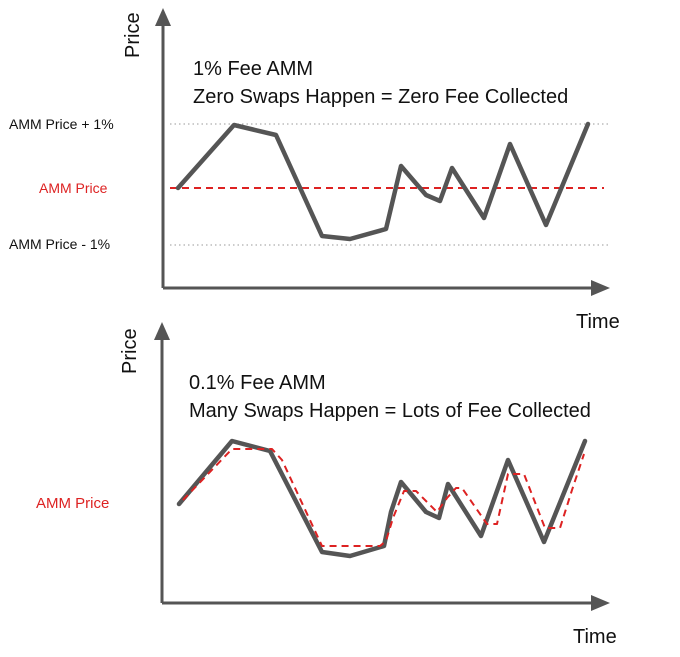  Describe the element at coordinates (598, 322) in the screenshot. I see `top-x-axis-label: Time` at that location.